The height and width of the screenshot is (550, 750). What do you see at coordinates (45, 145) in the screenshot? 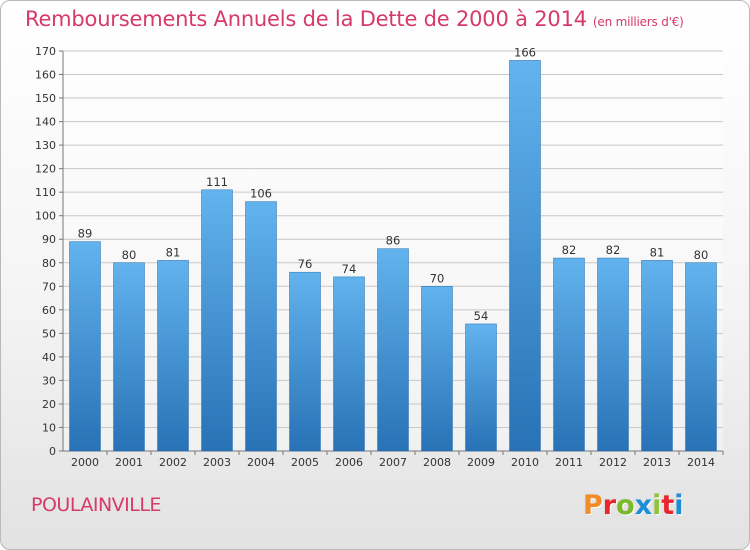
I see `y-tick-label: 130` at bounding box center [45, 145].